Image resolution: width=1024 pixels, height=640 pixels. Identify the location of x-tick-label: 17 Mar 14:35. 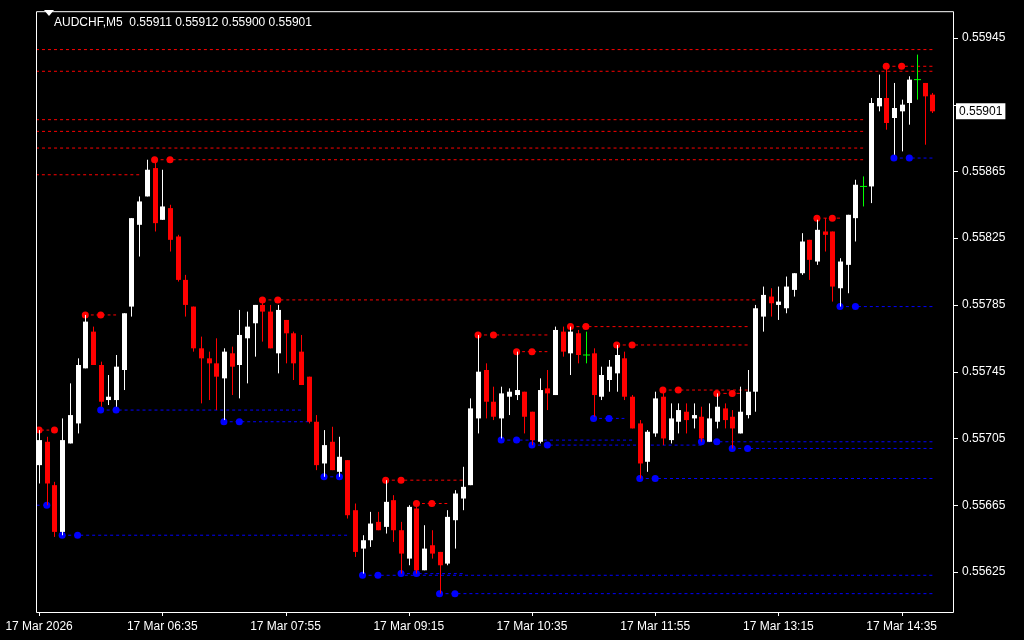
(902, 625).